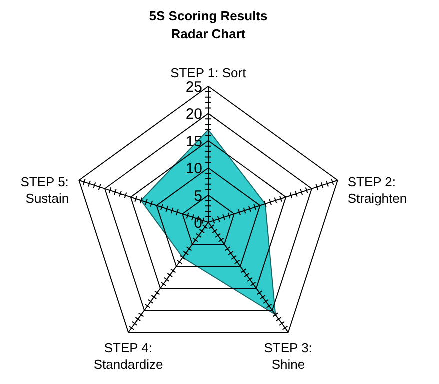 This screenshot has height=384, width=439. I want to click on chart-title: 5S Scoring Results, so click(208, 16).